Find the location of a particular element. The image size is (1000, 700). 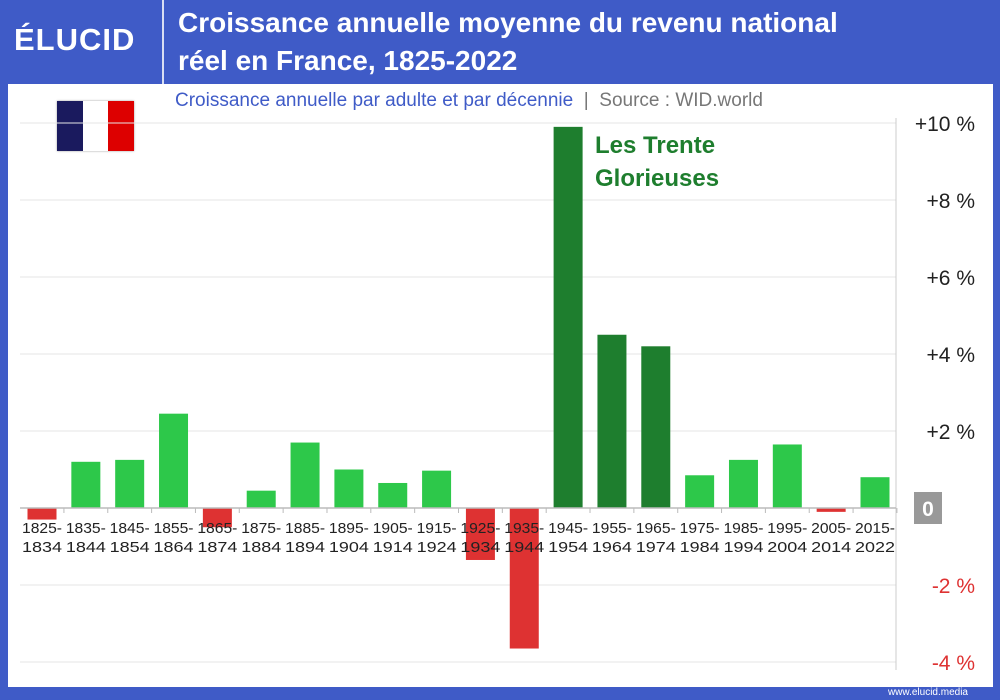

annotation-trente-glorieuses: Glorieuses is located at coordinates (657, 178).